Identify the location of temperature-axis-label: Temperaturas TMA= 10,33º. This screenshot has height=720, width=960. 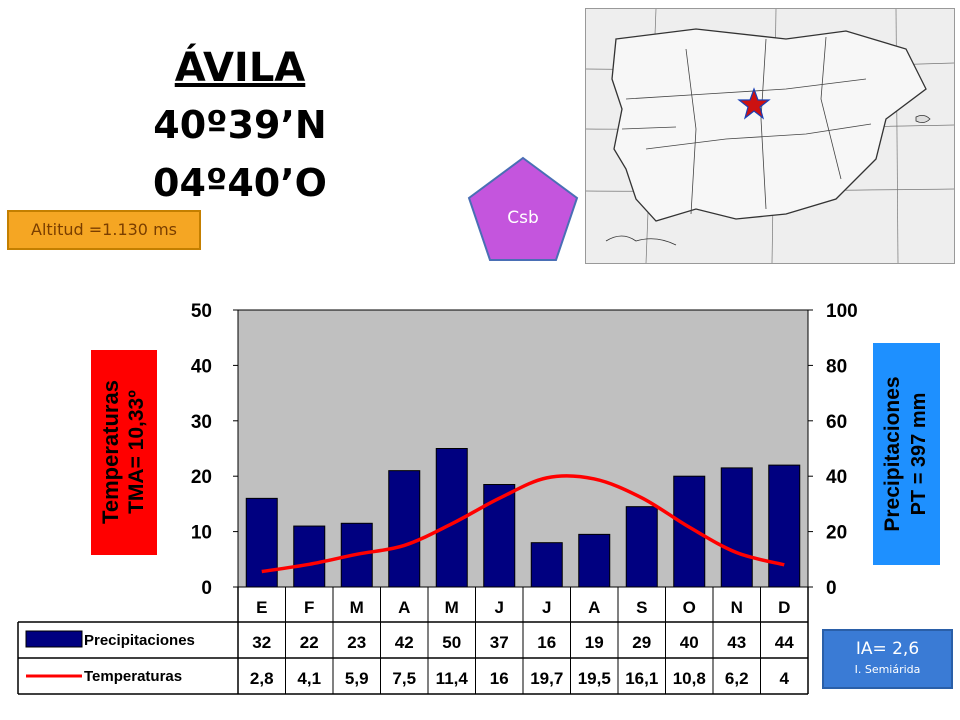
(124, 452).